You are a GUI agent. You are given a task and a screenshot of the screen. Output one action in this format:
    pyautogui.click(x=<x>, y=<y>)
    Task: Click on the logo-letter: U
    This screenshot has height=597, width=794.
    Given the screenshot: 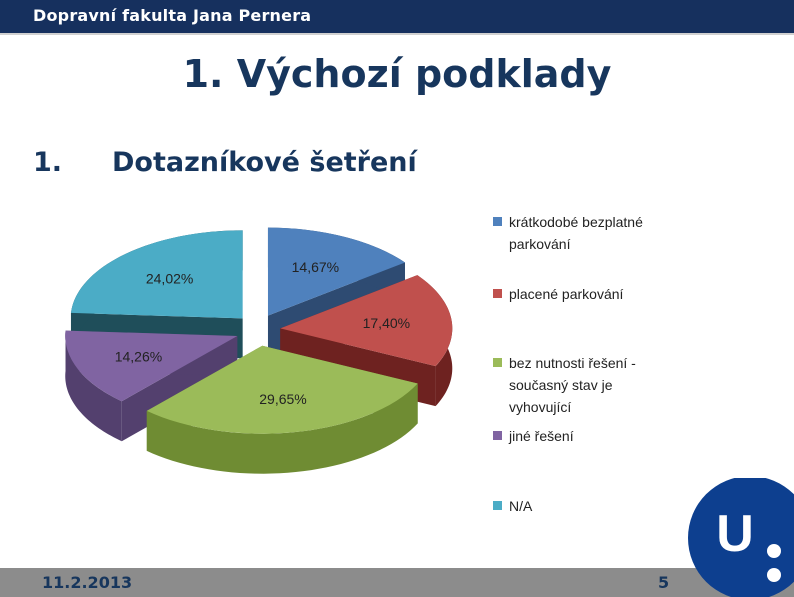 What is the action you would take?
    pyautogui.click(x=735, y=534)
    